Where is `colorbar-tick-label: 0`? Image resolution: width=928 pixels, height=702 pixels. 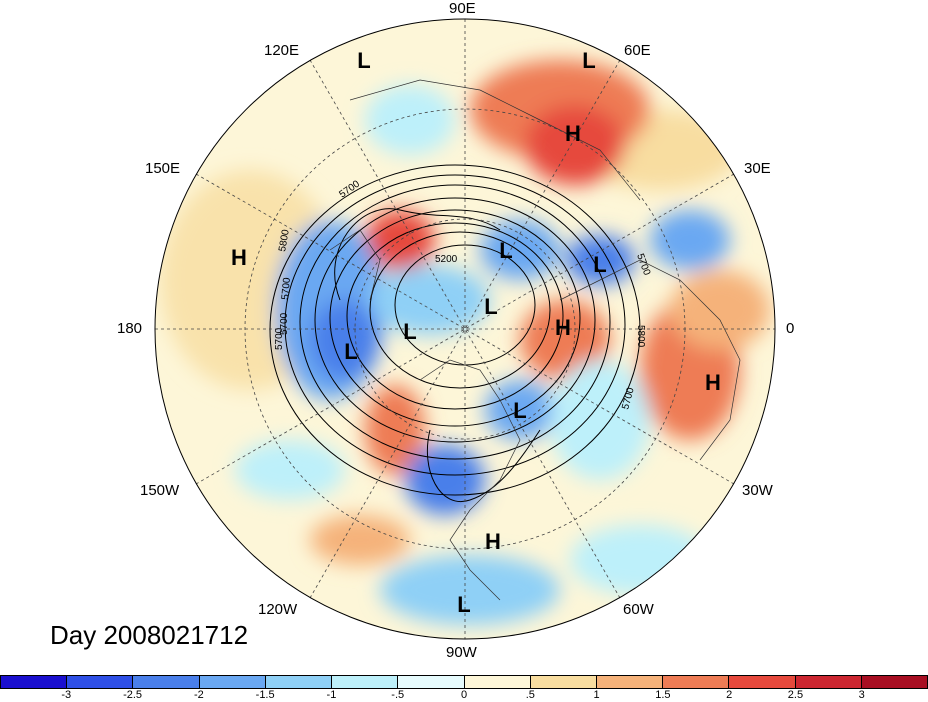 colorbar-tick-label: 0 is located at coordinates (464, 695).